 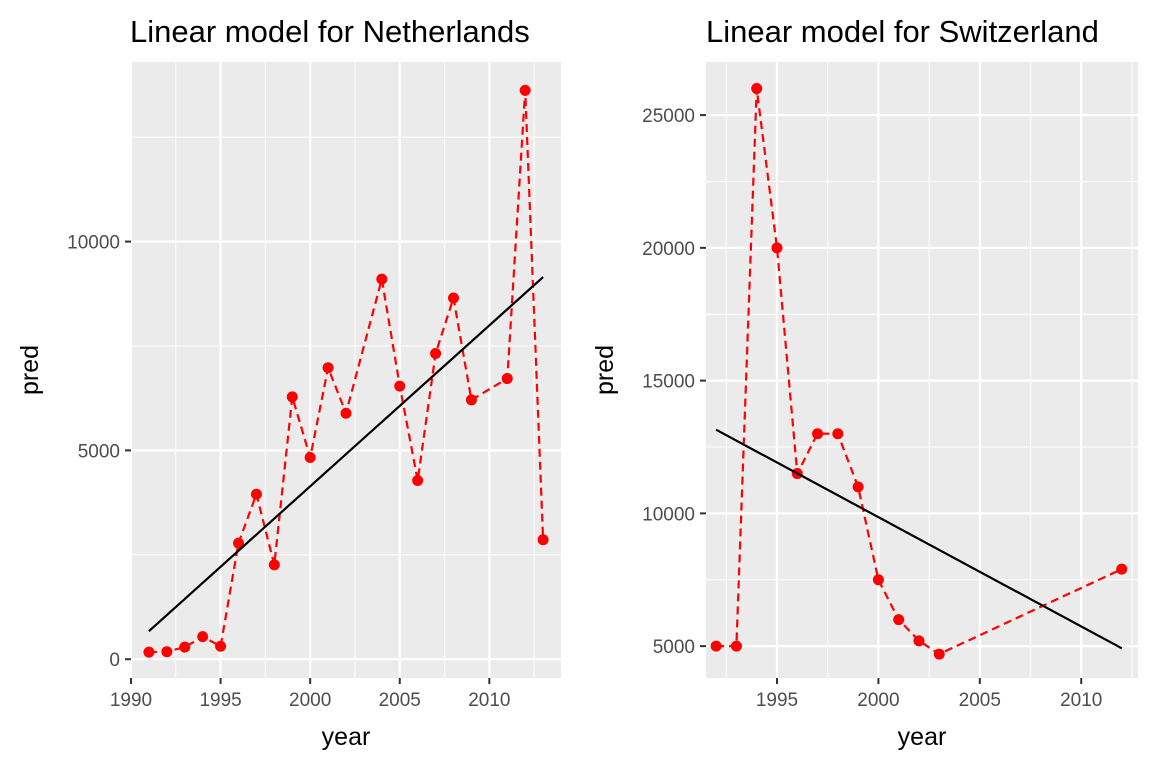 I want to click on y-tick-label: 20000, so click(x=668, y=249).